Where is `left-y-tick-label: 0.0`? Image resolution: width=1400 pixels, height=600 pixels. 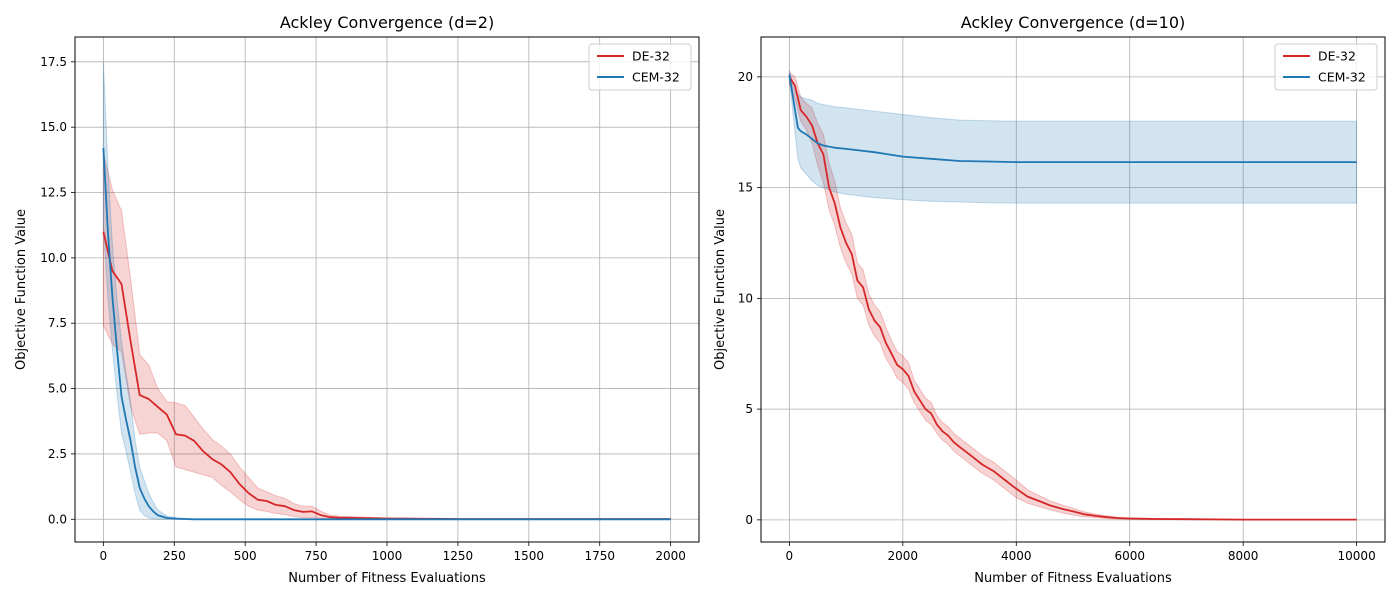
left-y-tick-label: 0.0 is located at coordinates (57, 519).